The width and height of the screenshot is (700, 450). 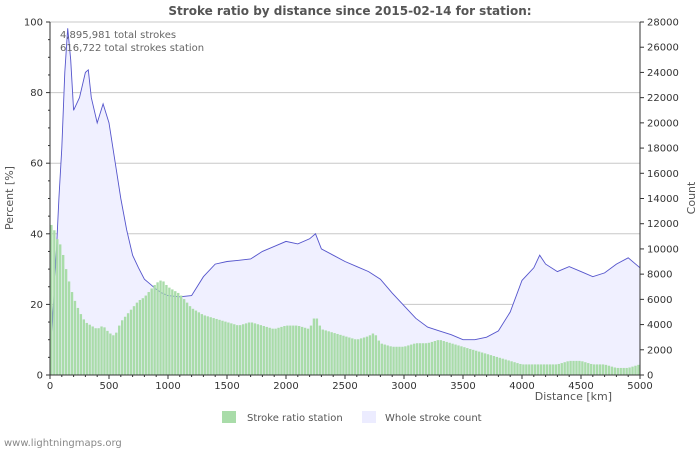 I want to click on x-tick-label-1500: 1500, so click(x=226, y=386).